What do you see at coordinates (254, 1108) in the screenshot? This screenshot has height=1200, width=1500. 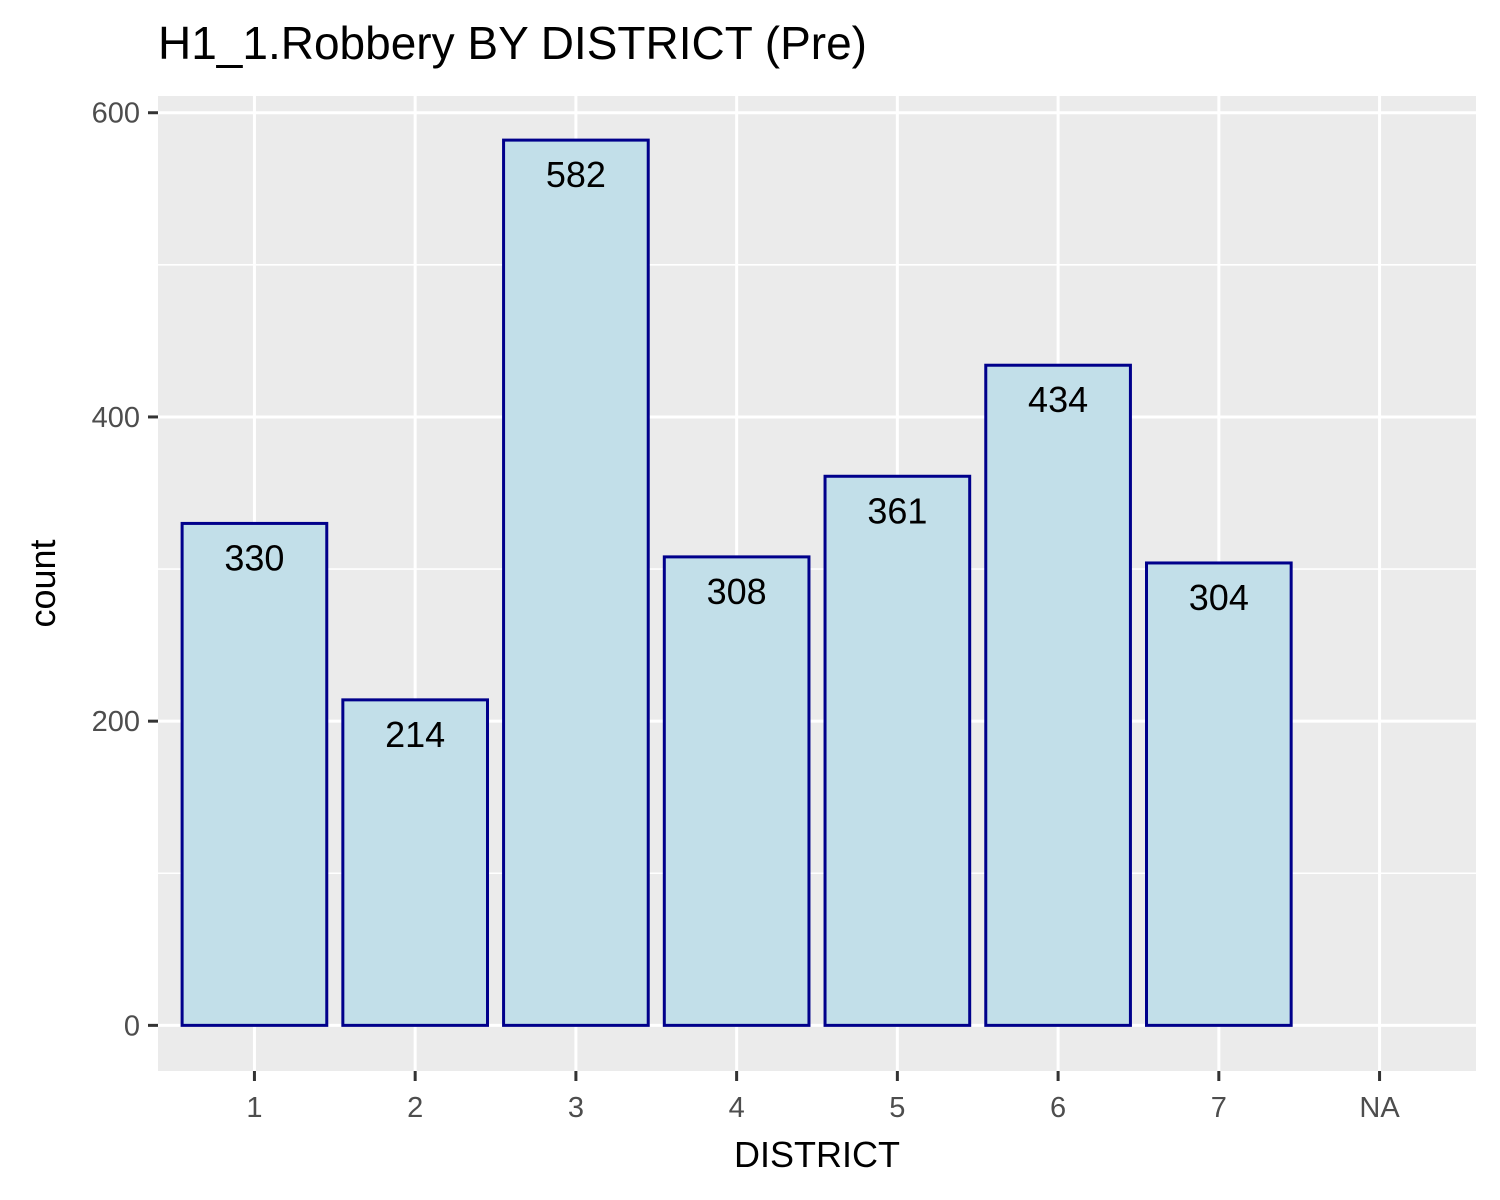 I see `x-tick-label: 1` at bounding box center [254, 1108].